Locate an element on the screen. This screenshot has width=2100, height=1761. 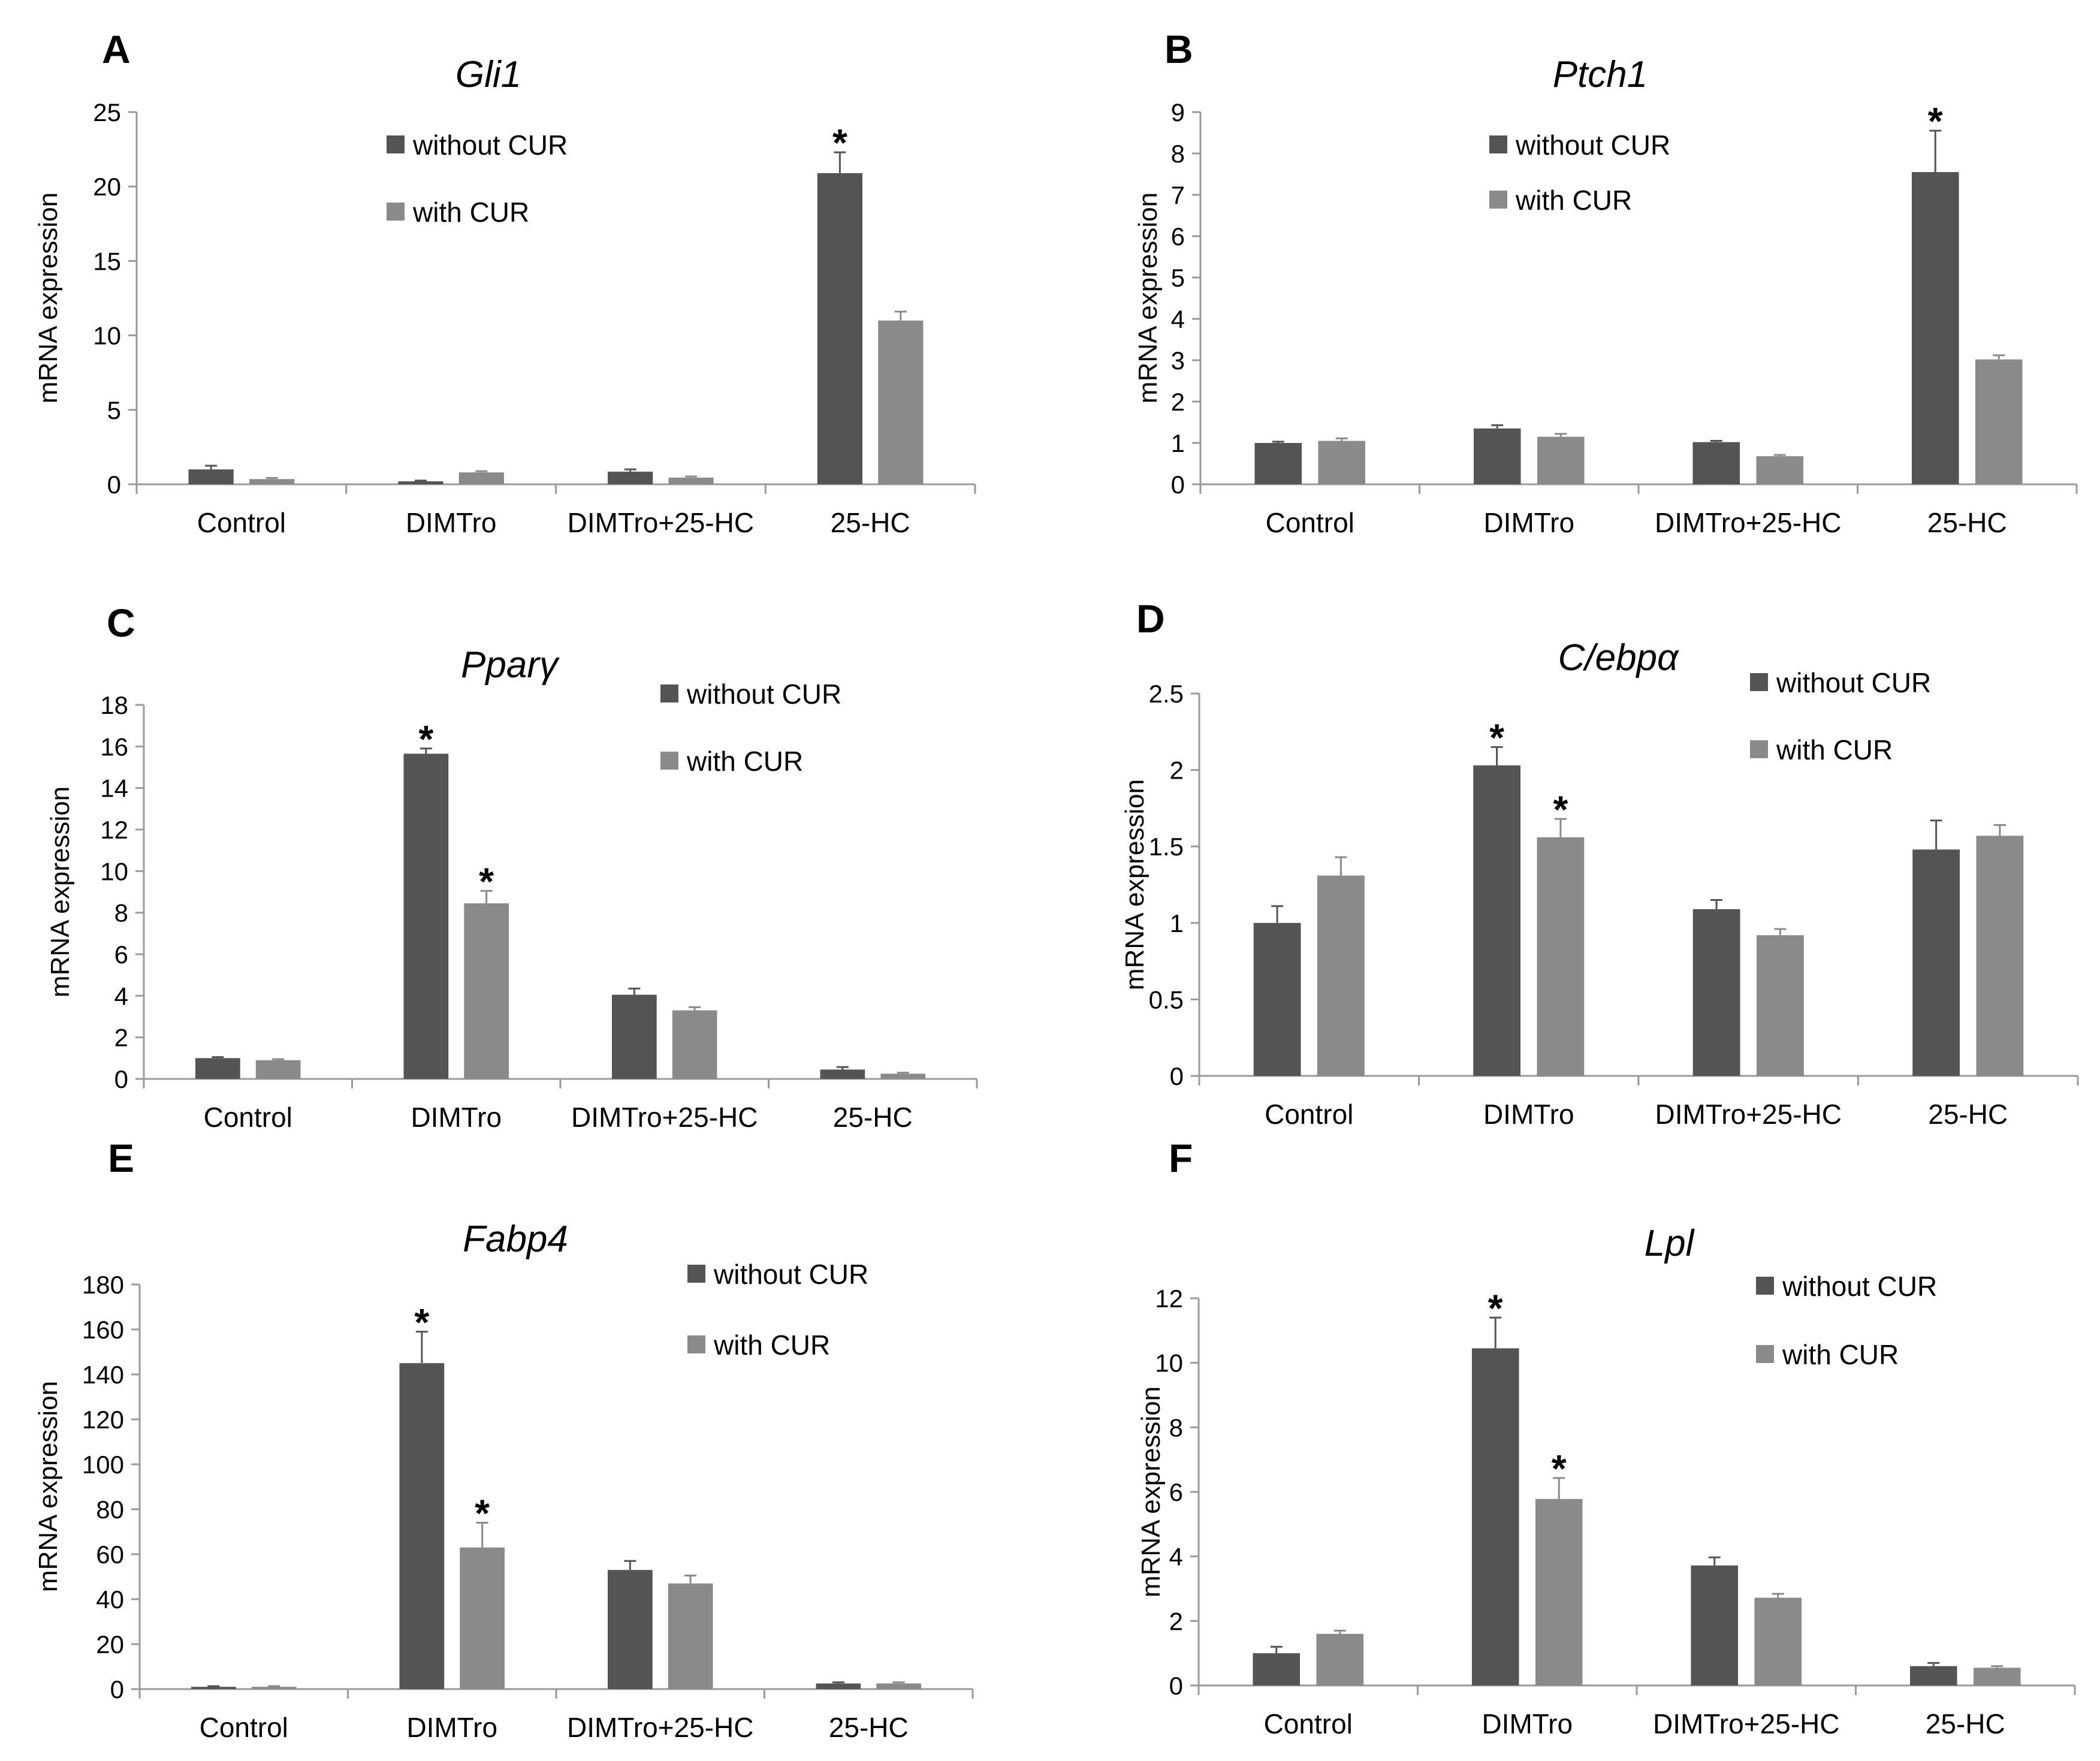
panel-f-bar-s1-c1 is located at coordinates (1559, 1591).